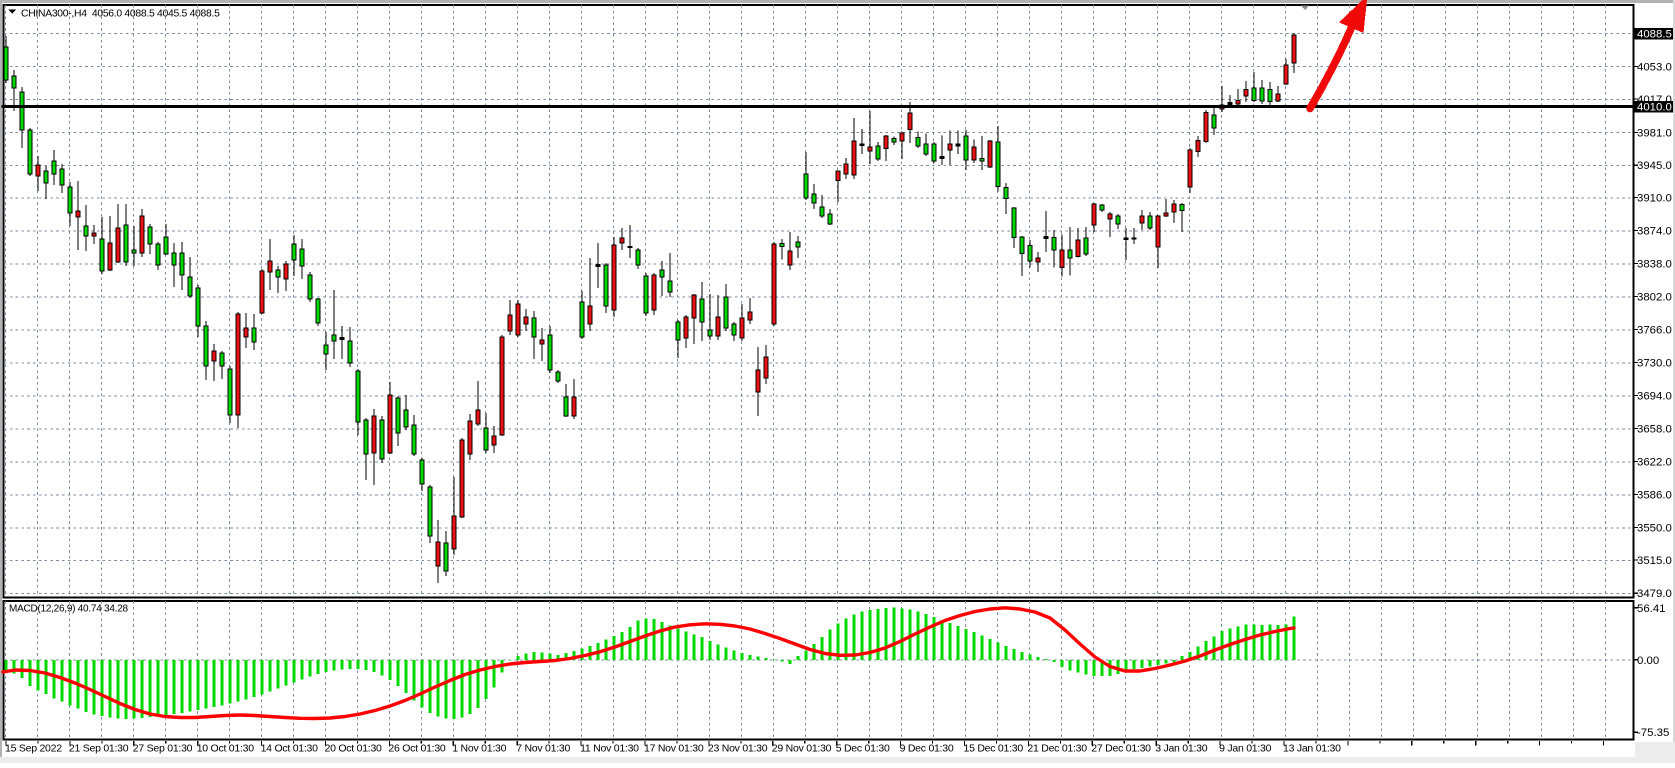  Describe the element at coordinates (1654, 397) in the screenshot. I see `svg-text: 3694.0` at that location.